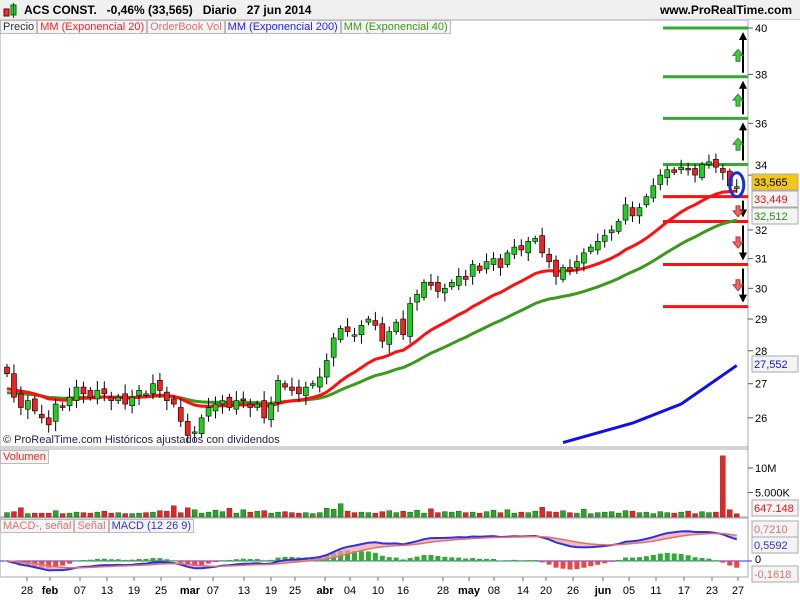 The height and width of the screenshot is (600, 800). What do you see at coordinates (603, 591) in the screenshot?
I see `x-tick-label: jun` at bounding box center [603, 591].